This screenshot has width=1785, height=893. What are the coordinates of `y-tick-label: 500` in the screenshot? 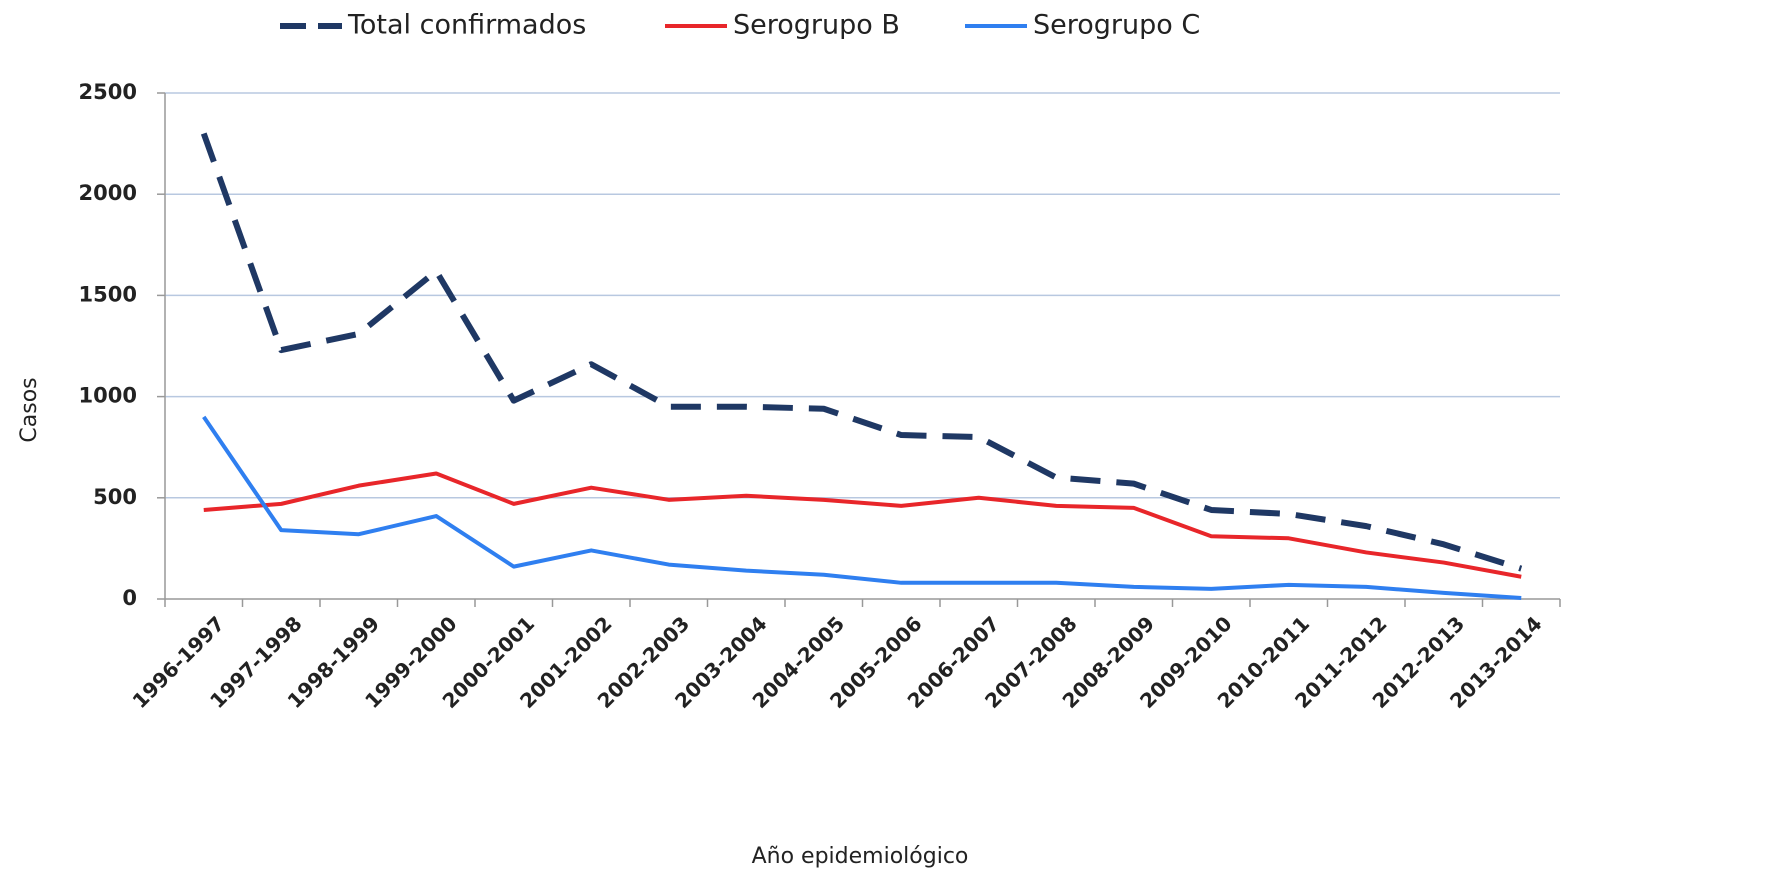 It's located at (115, 497).